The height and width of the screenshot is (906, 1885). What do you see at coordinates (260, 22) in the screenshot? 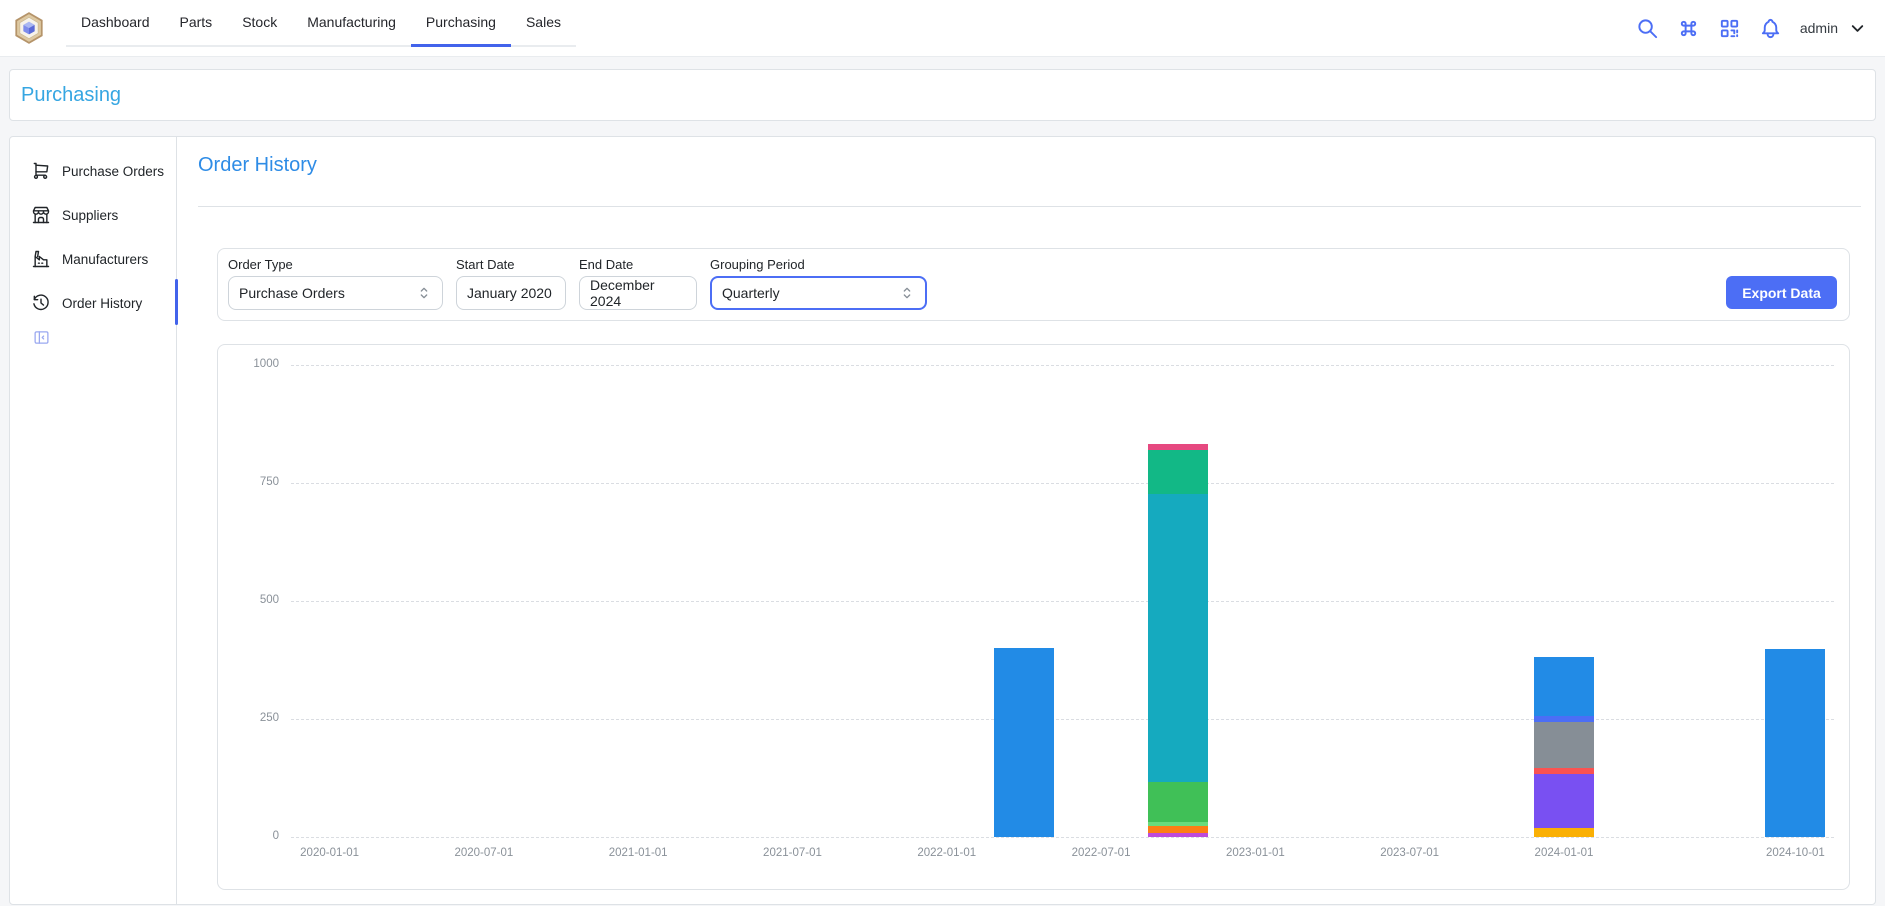
I see `tab-stock: Stock` at bounding box center [260, 22].